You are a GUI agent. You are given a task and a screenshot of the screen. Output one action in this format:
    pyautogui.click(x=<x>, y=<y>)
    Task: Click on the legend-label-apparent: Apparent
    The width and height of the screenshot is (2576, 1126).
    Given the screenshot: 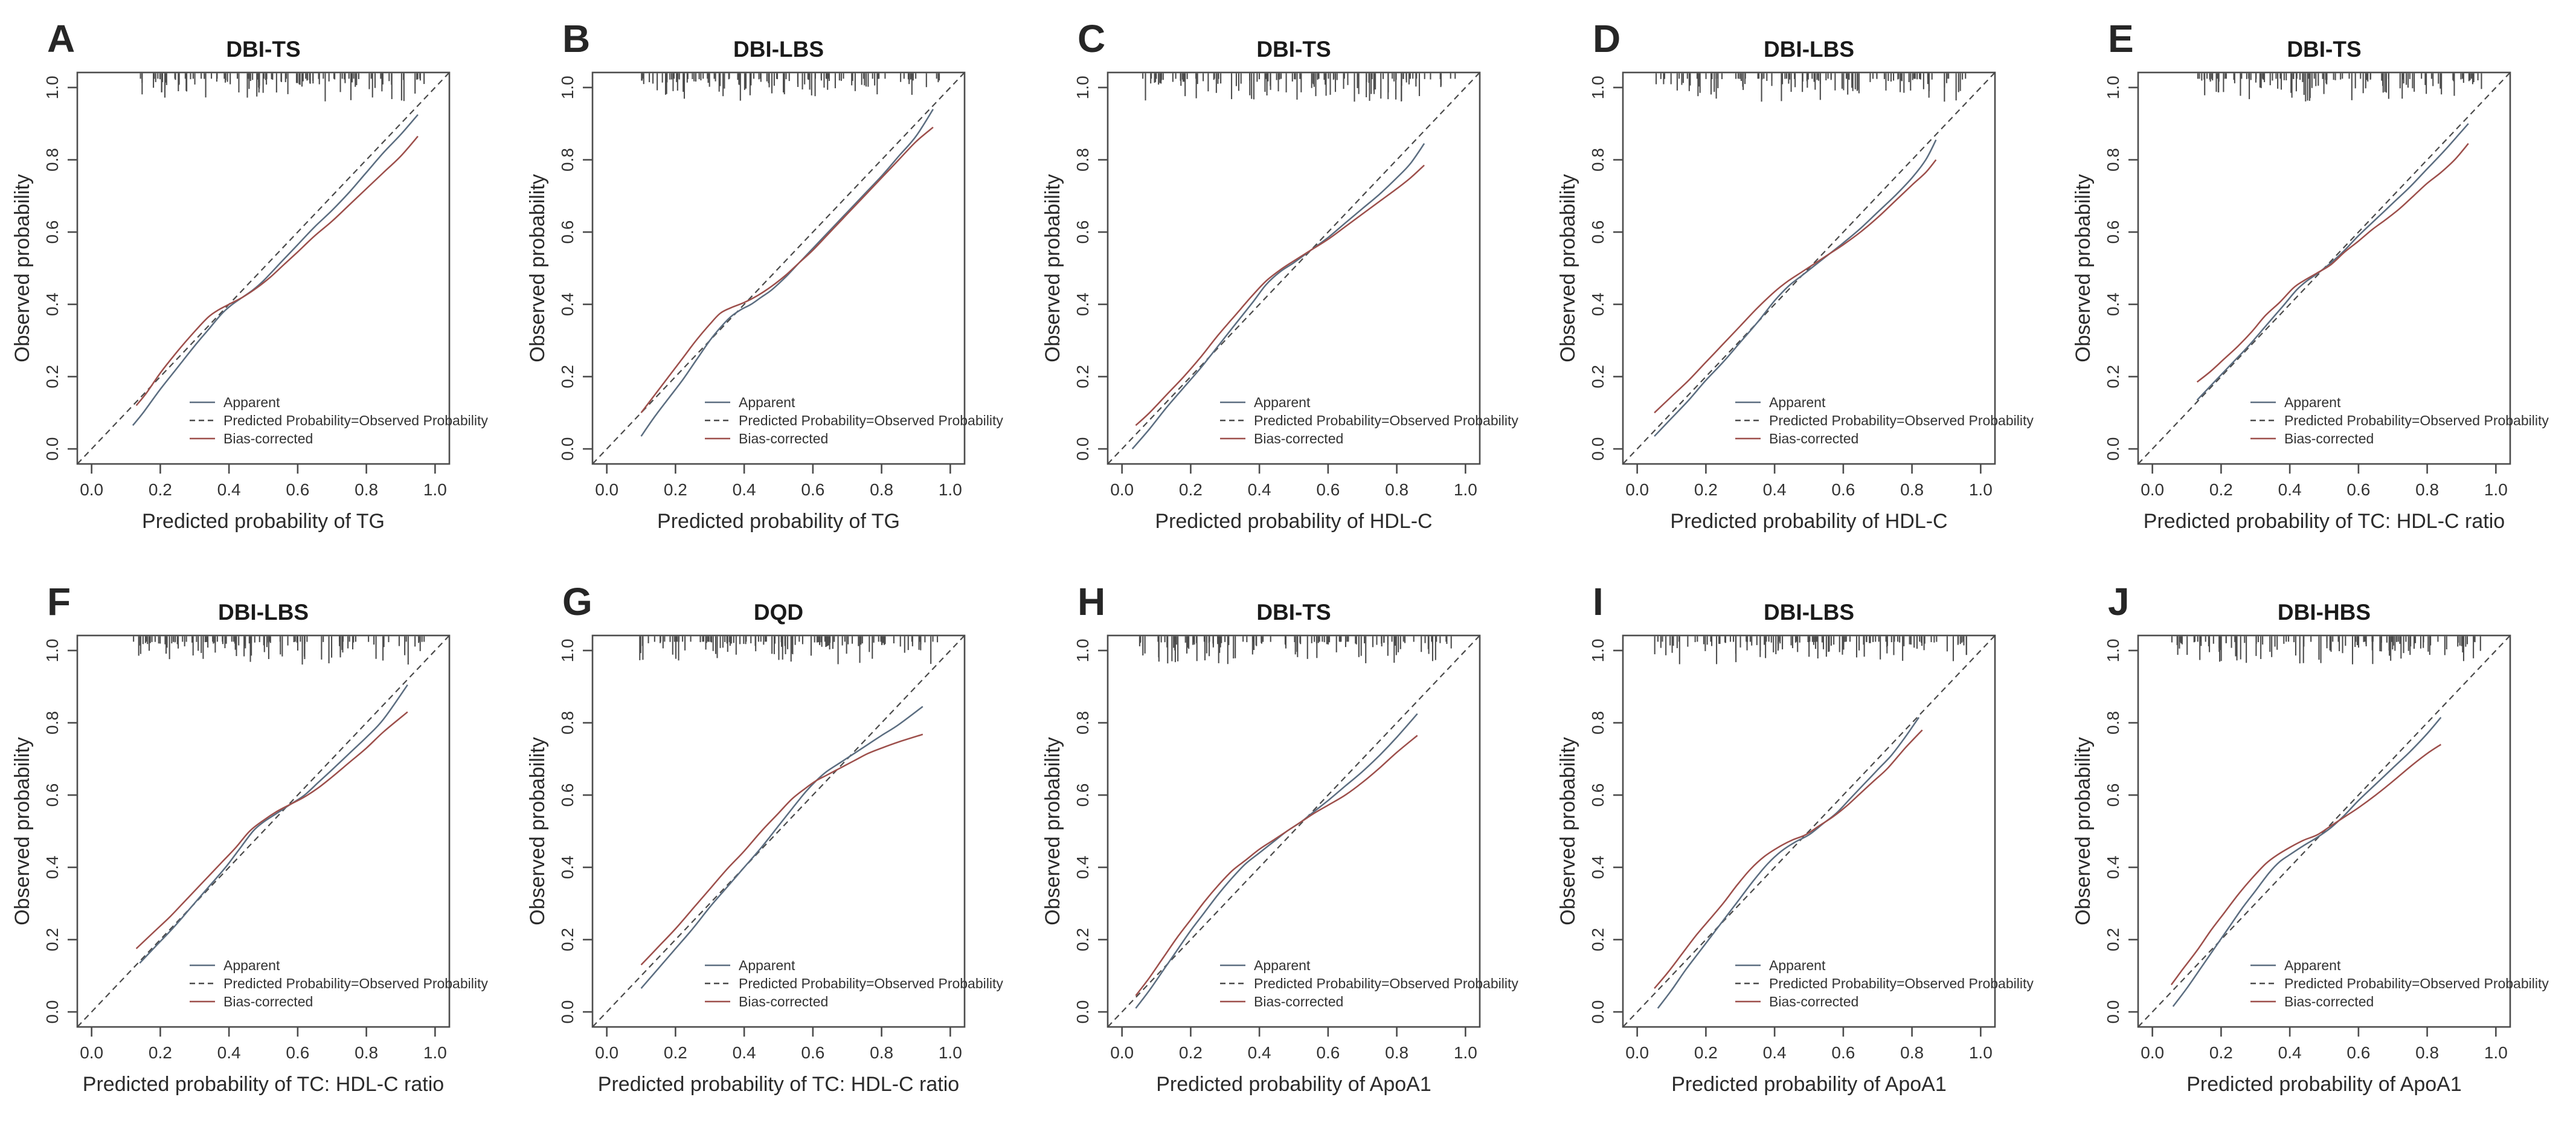 What is the action you would take?
    pyautogui.click(x=767, y=402)
    